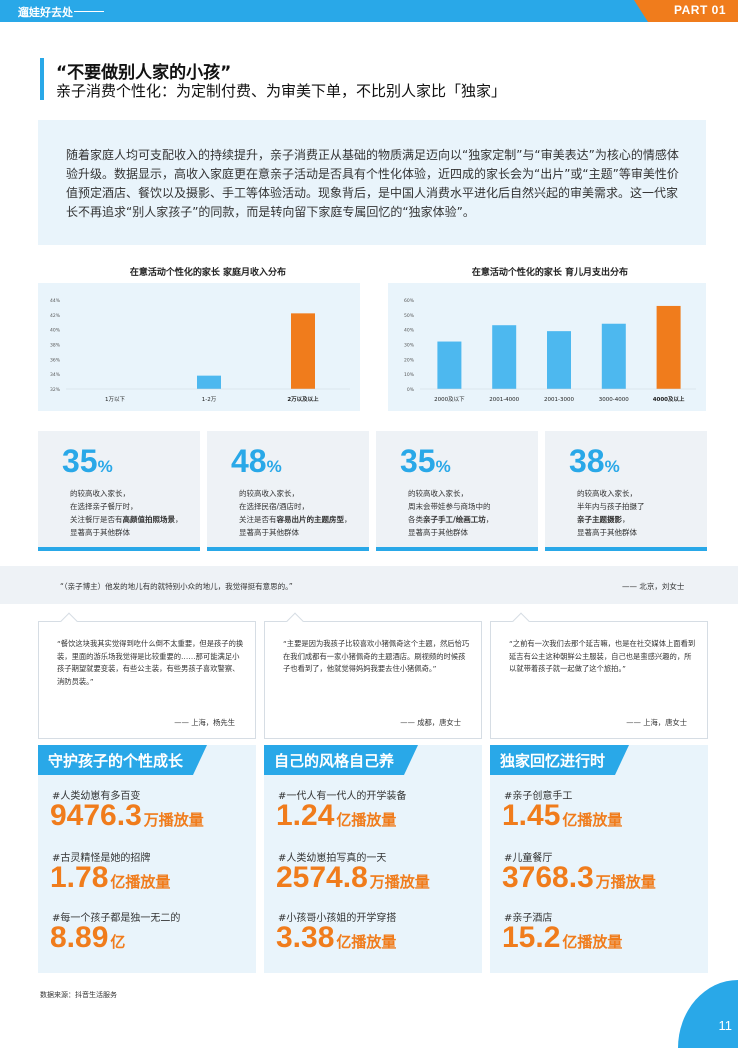  I want to click on hashtag: #古灵精怪是她的招牌, so click(101, 858).